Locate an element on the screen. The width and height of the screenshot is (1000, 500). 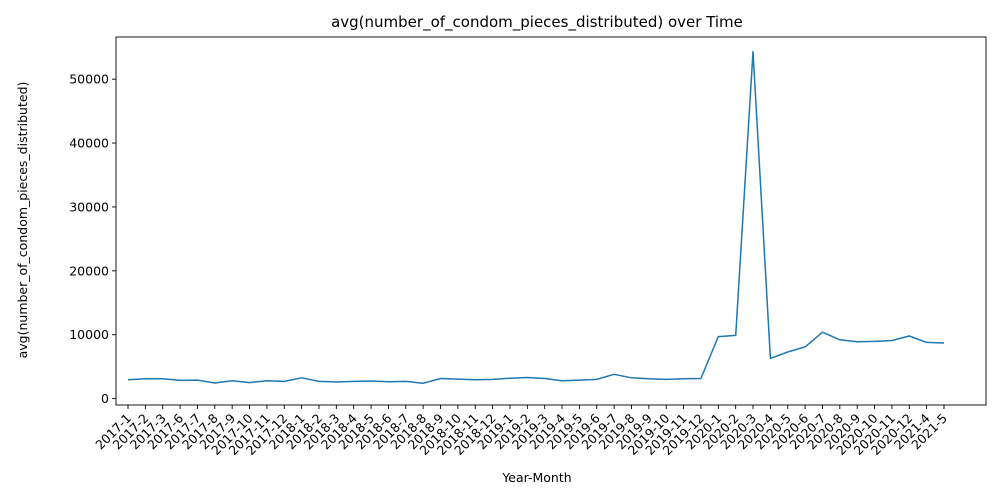
y-tick-label: 30000 is located at coordinates (89, 206).